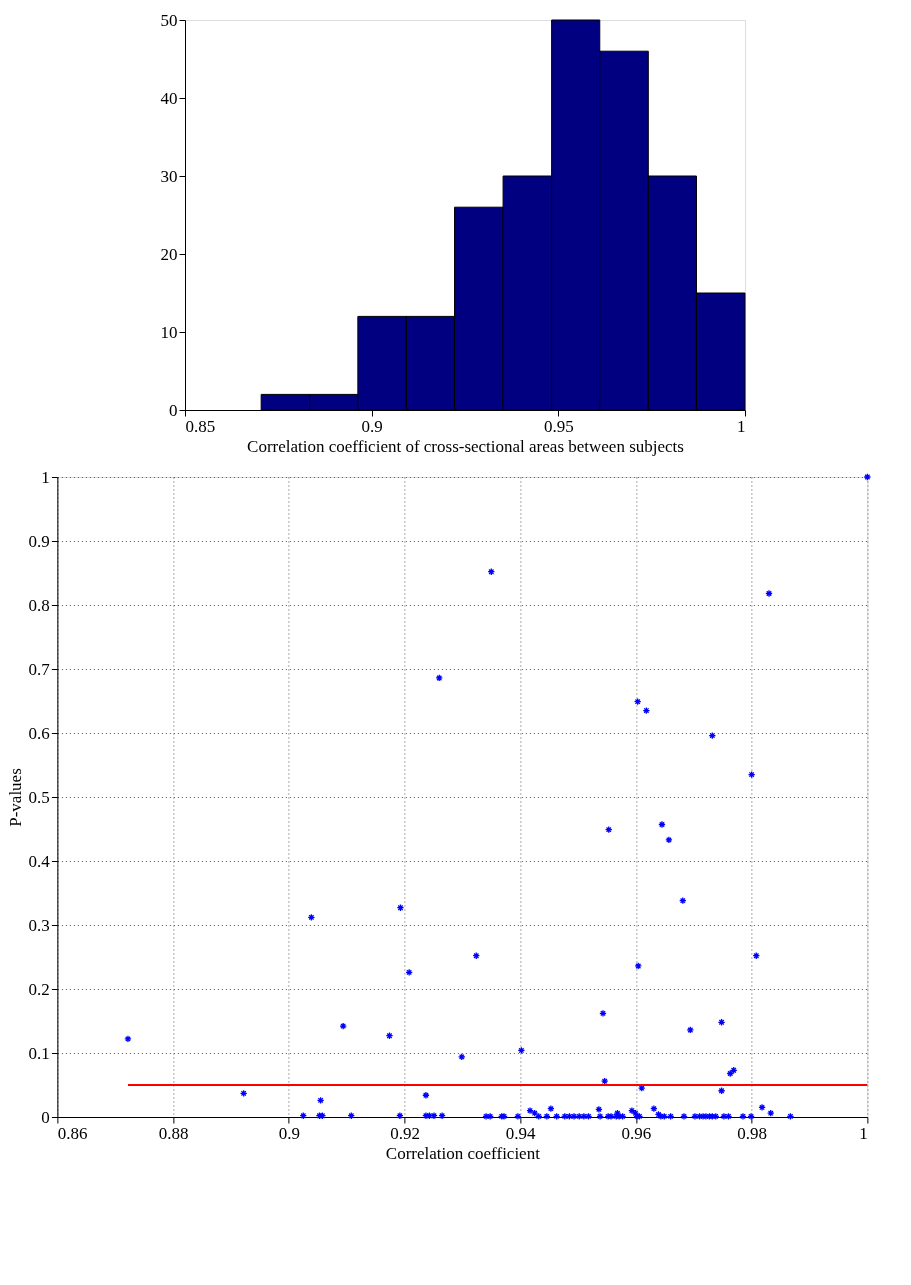  What do you see at coordinates (405, 1133) in the screenshot?
I see `x-tick-label: 0.92` at bounding box center [405, 1133].